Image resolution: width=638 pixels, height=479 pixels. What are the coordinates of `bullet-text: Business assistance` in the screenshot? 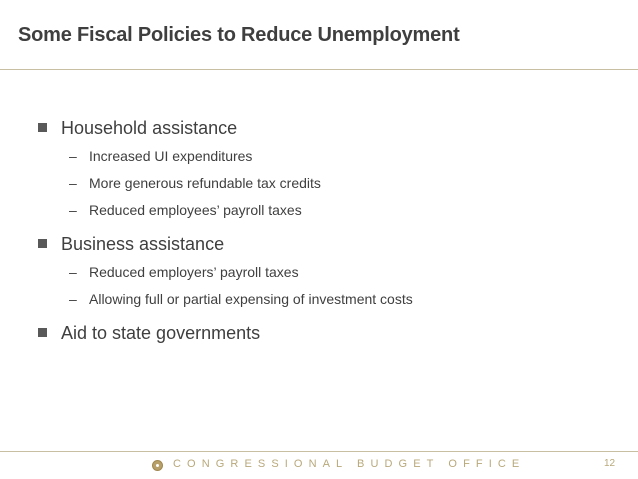 It's located at (143, 244).